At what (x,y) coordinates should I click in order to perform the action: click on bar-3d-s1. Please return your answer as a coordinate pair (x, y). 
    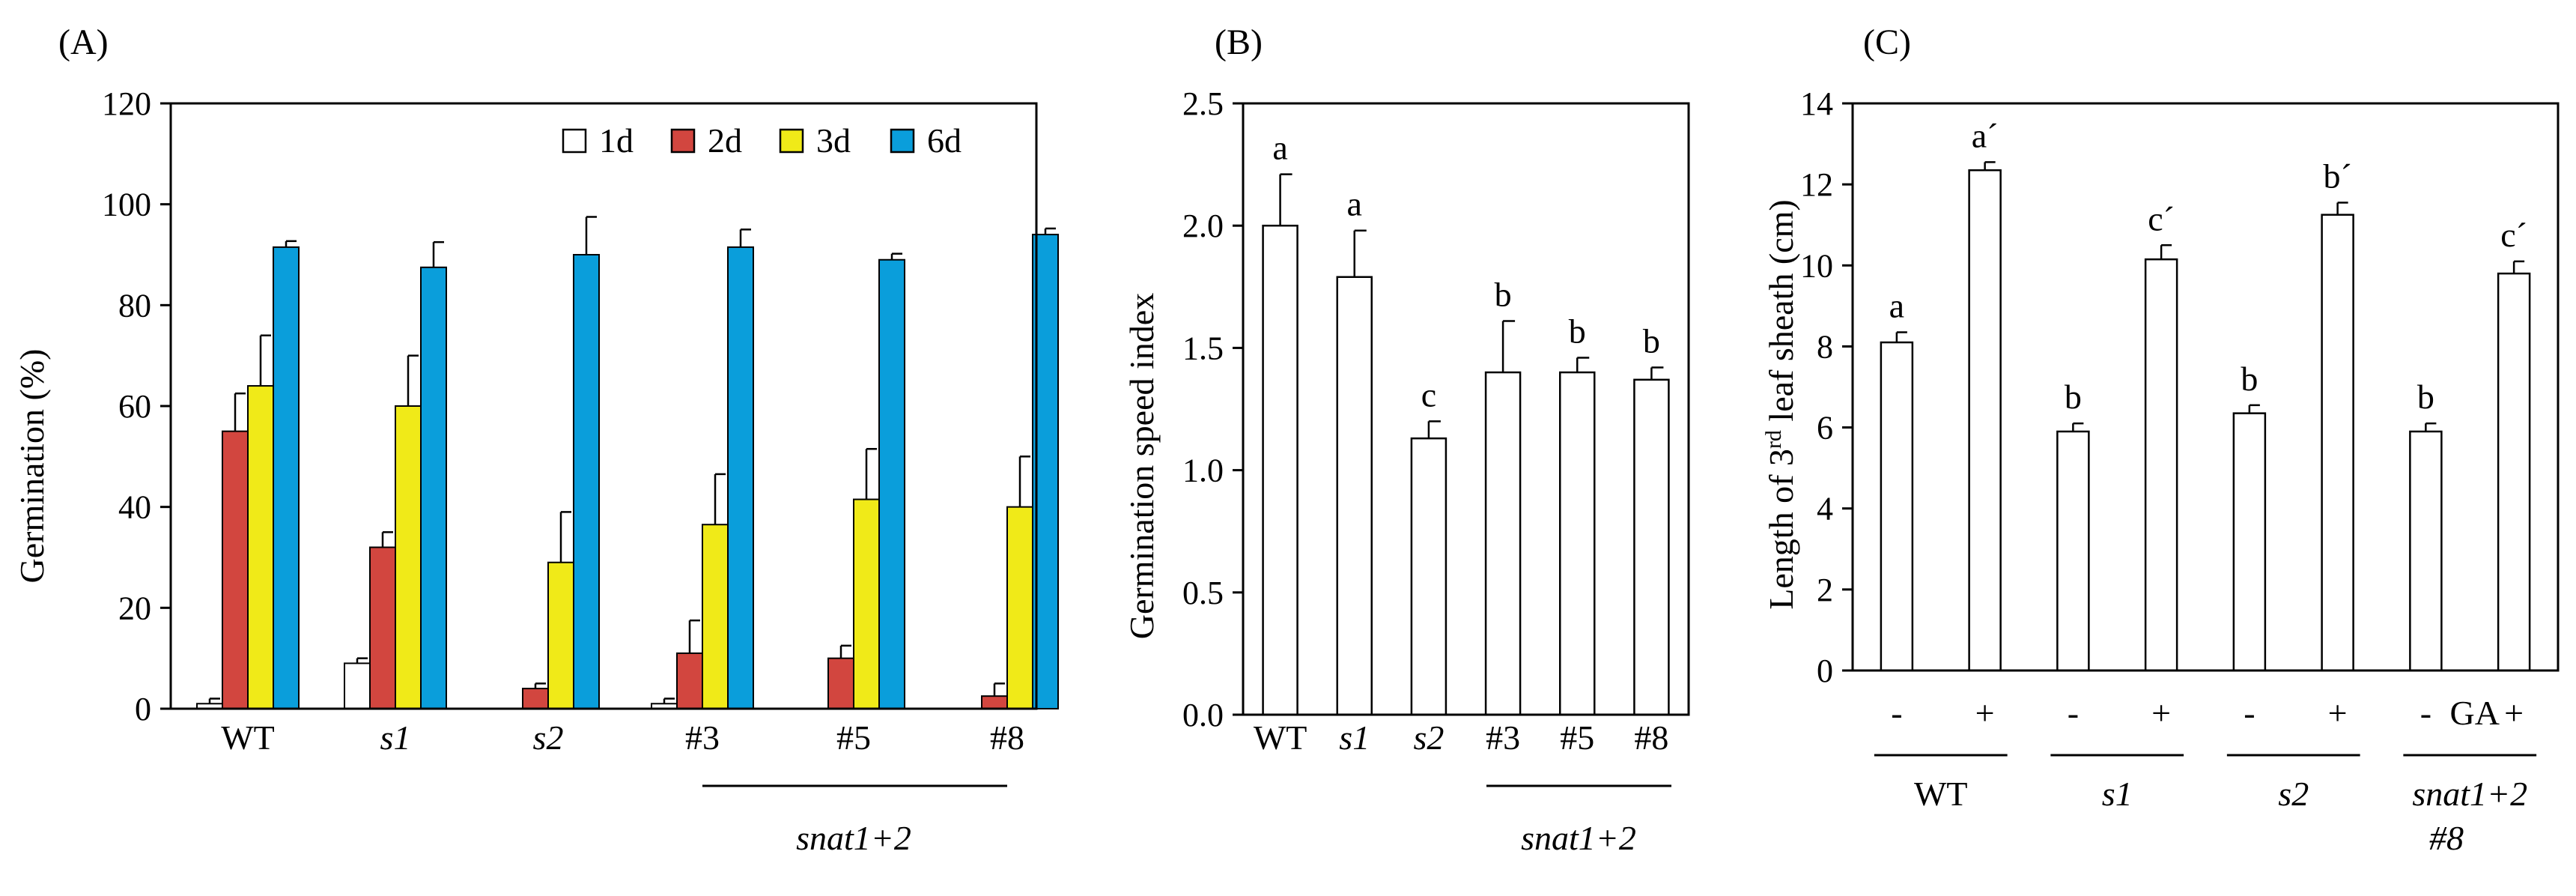
    Looking at the image, I should click on (408, 557).